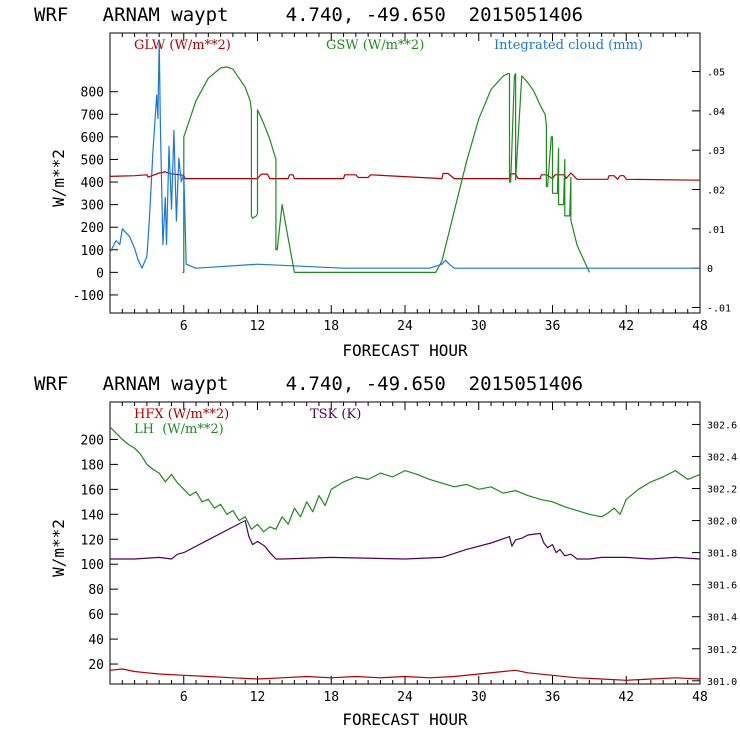 Image resolution: width=740 pixels, height=740 pixels. I want to click on bottom-x-tick-label: 48, so click(700, 697).